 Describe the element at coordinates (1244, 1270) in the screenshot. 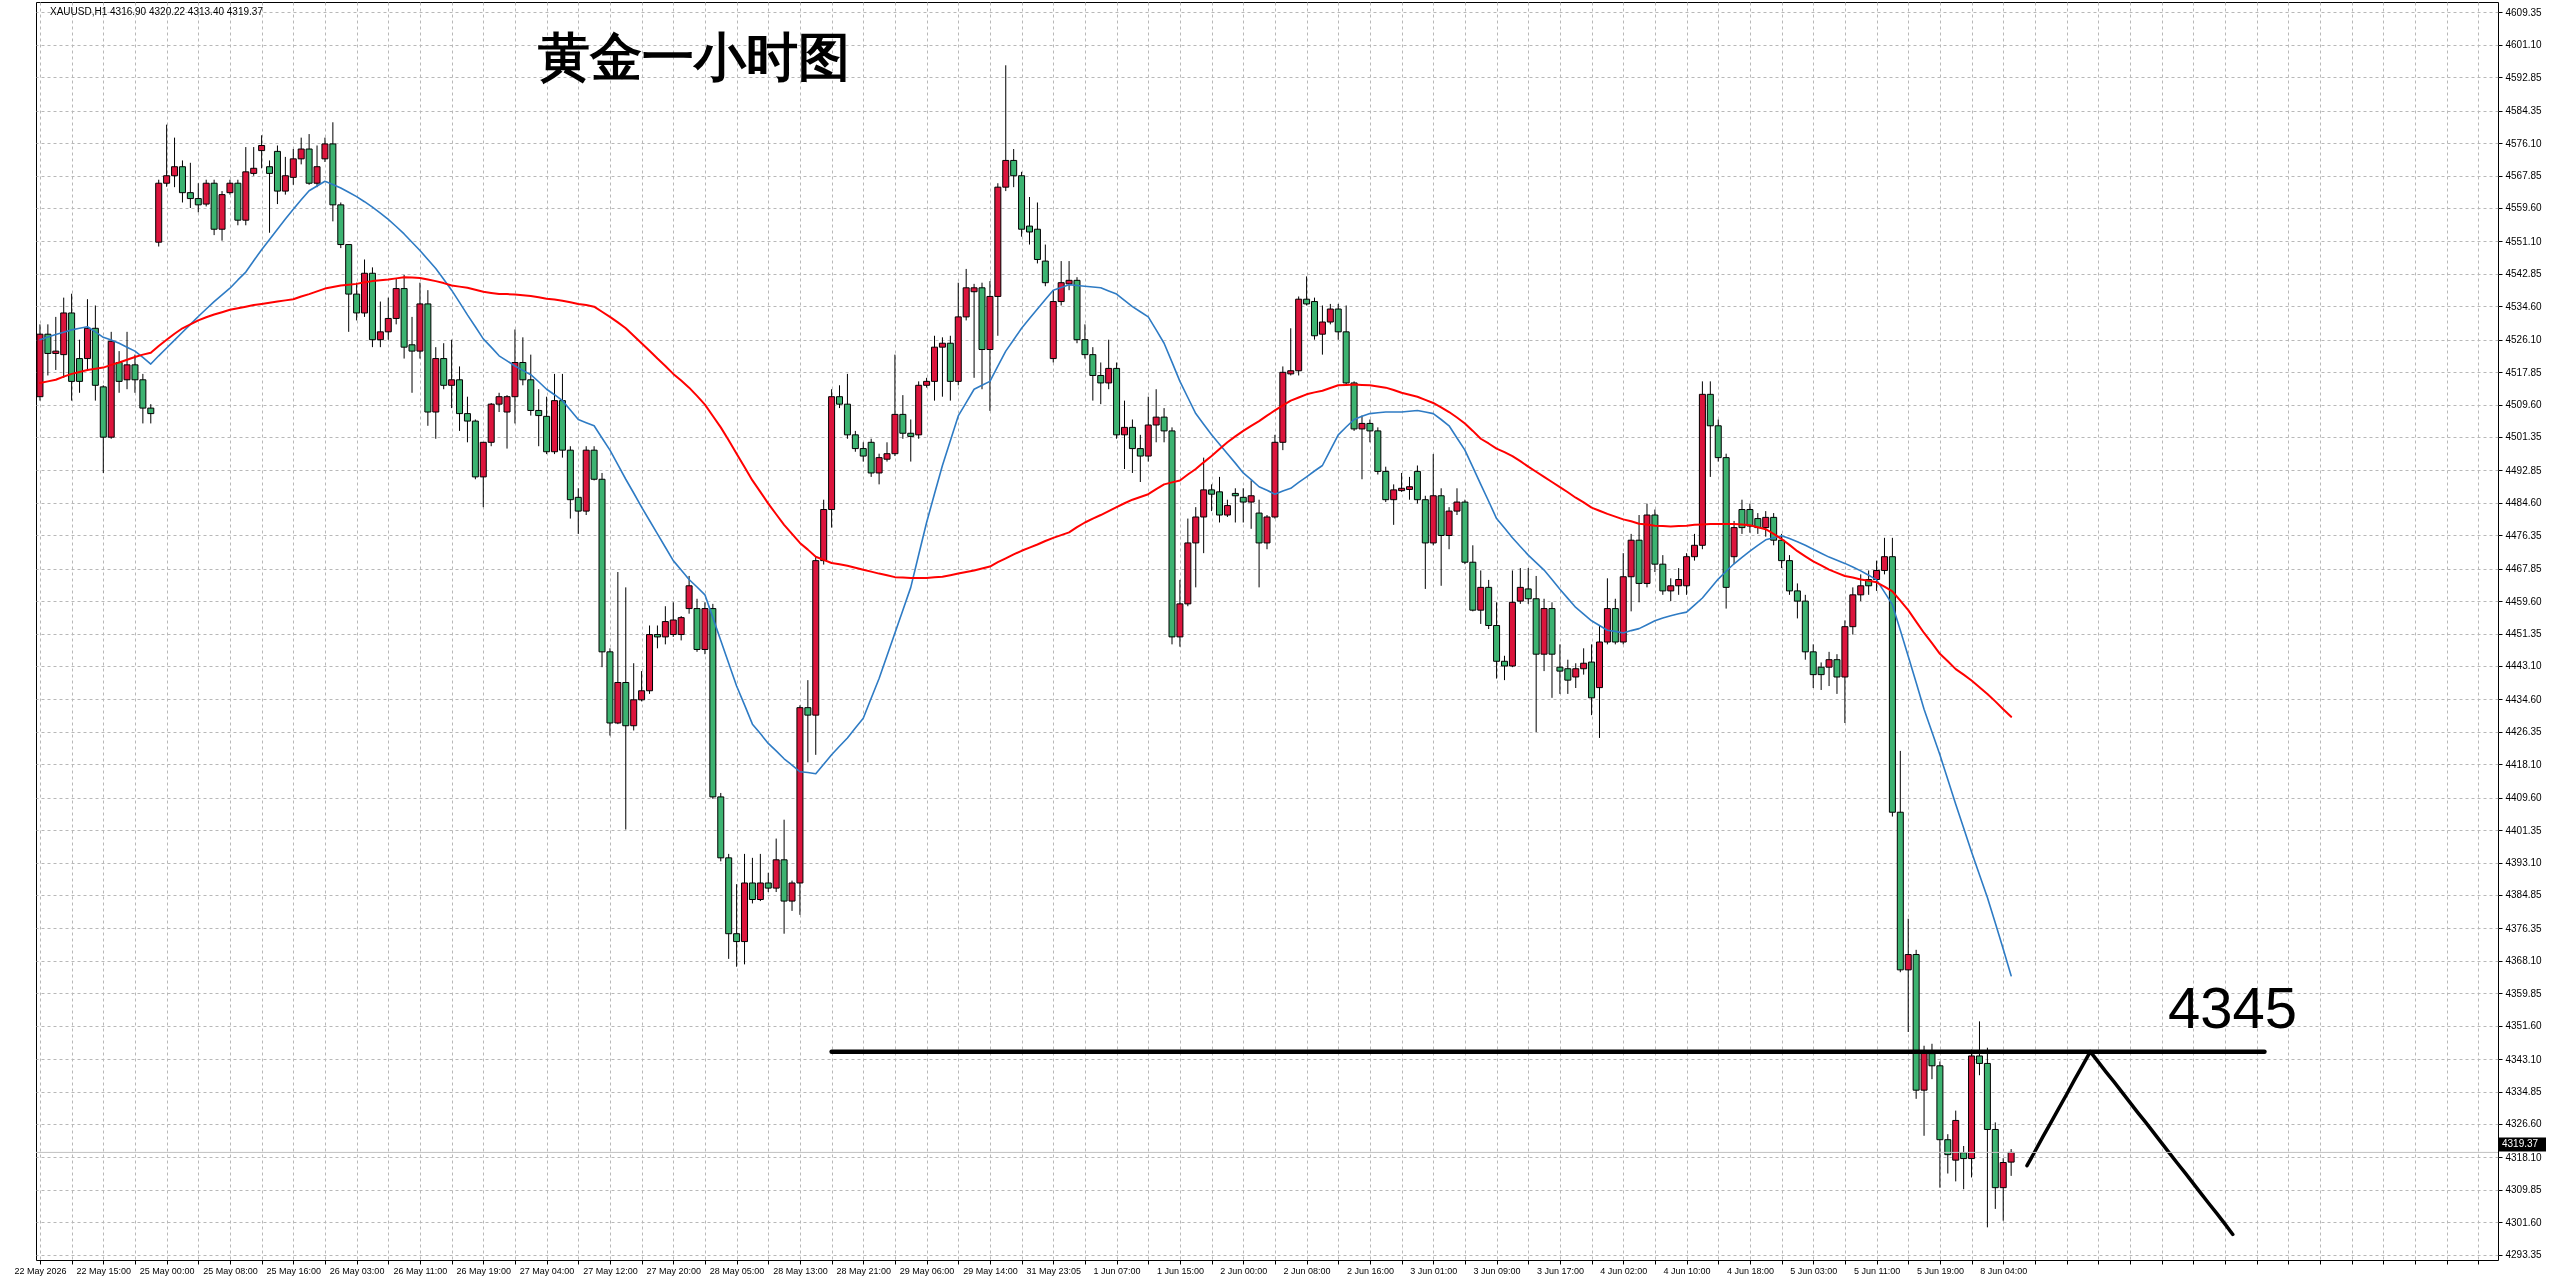

I see `x-tick-label: 2 Jun 00:00` at that location.